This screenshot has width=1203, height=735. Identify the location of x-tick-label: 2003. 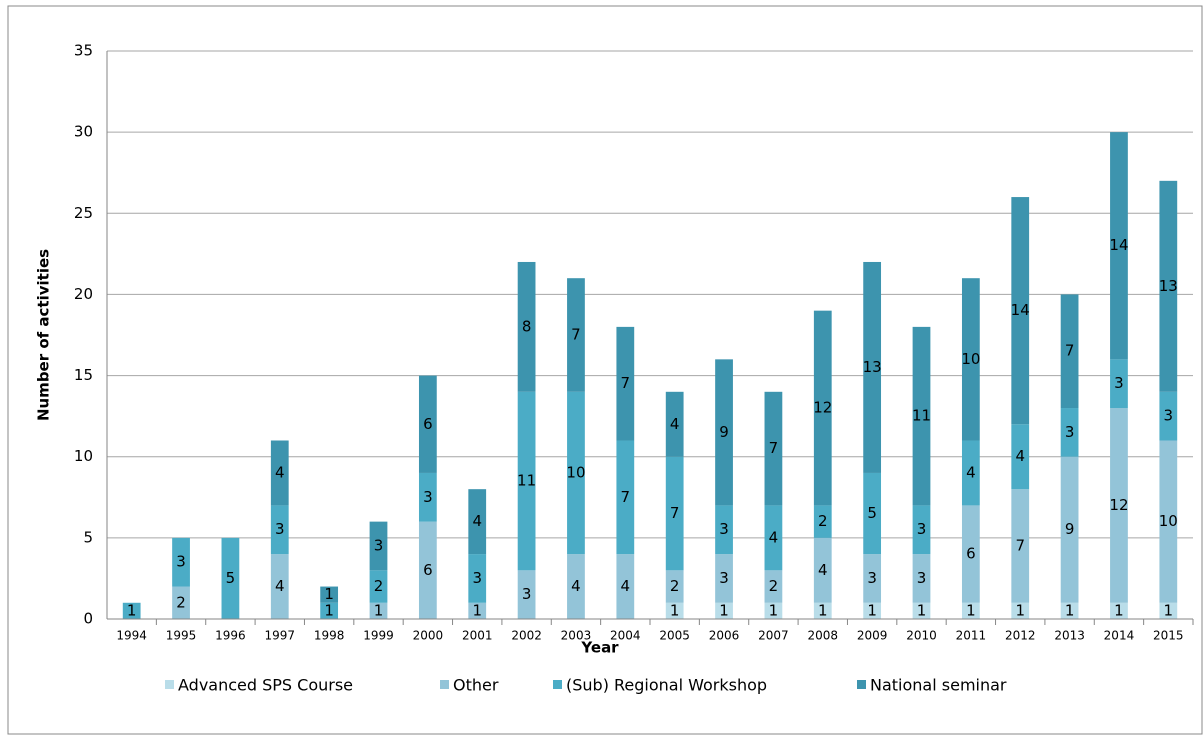
(576, 636).